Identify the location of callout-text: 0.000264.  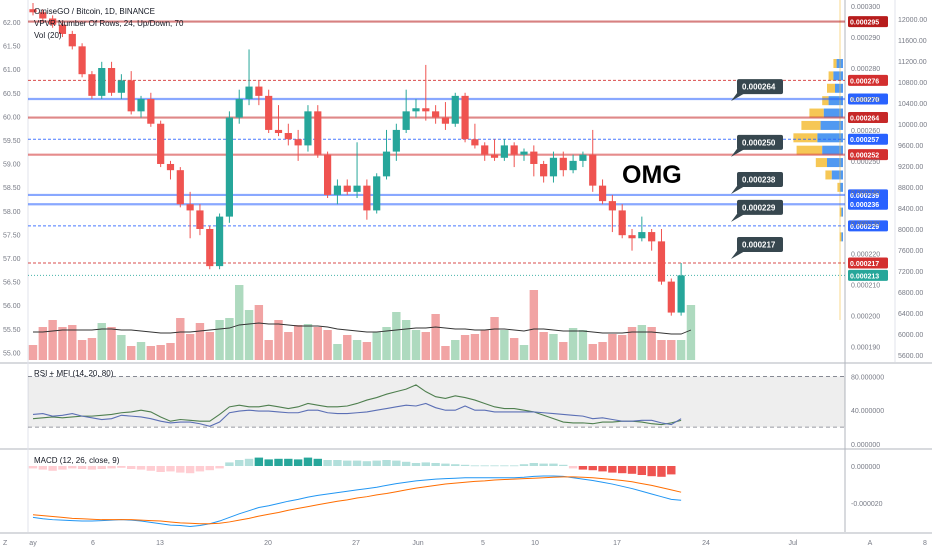
(759, 87).